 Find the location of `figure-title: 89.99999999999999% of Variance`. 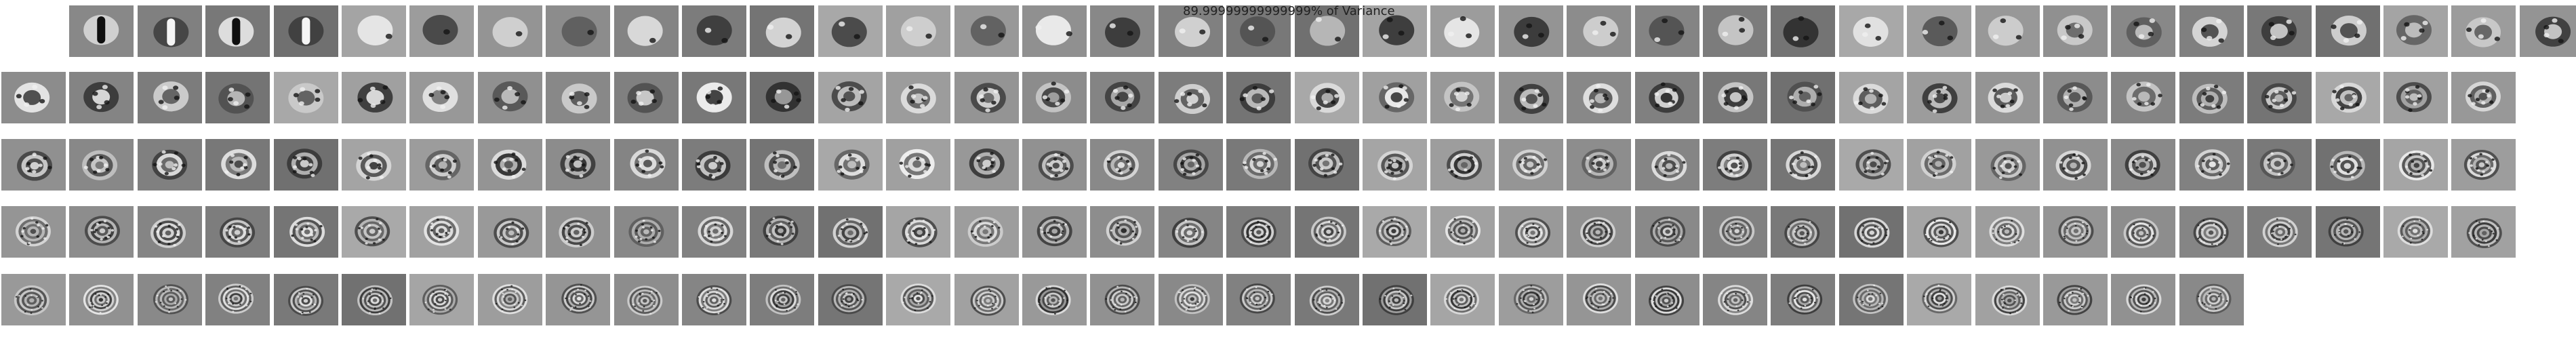

figure-title: 89.99999999999999% of Variance is located at coordinates (1289, 11).